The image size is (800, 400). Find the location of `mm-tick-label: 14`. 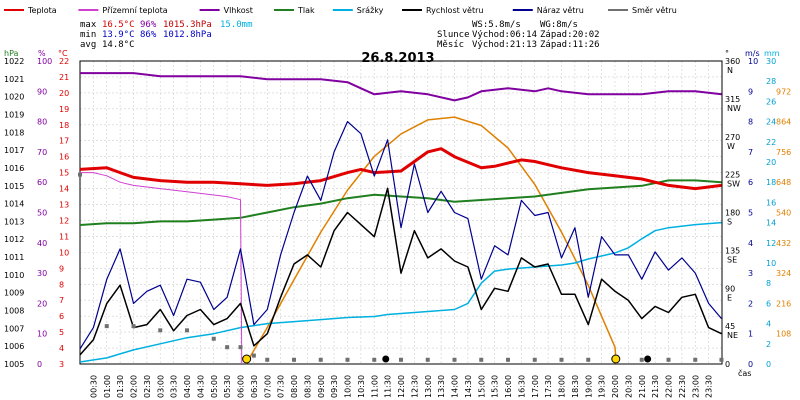

mm-tick-label: 14 is located at coordinates (771, 223).